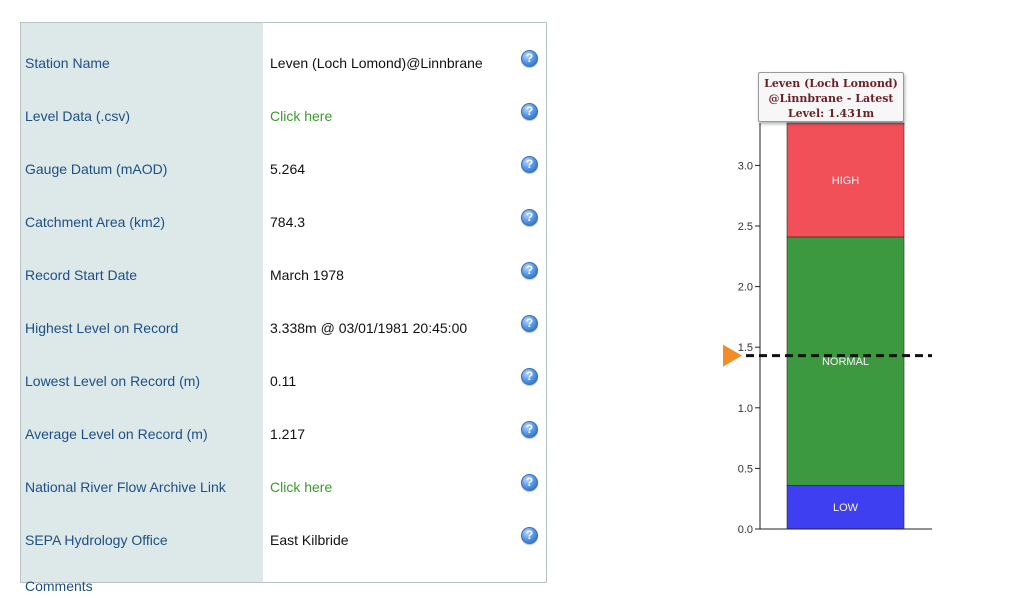 The height and width of the screenshot is (598, 1024). What do you see at coordinates (732, 355) in the screenshot?
I see `latest-level-marker-icon` at bounding box center [732, 355].